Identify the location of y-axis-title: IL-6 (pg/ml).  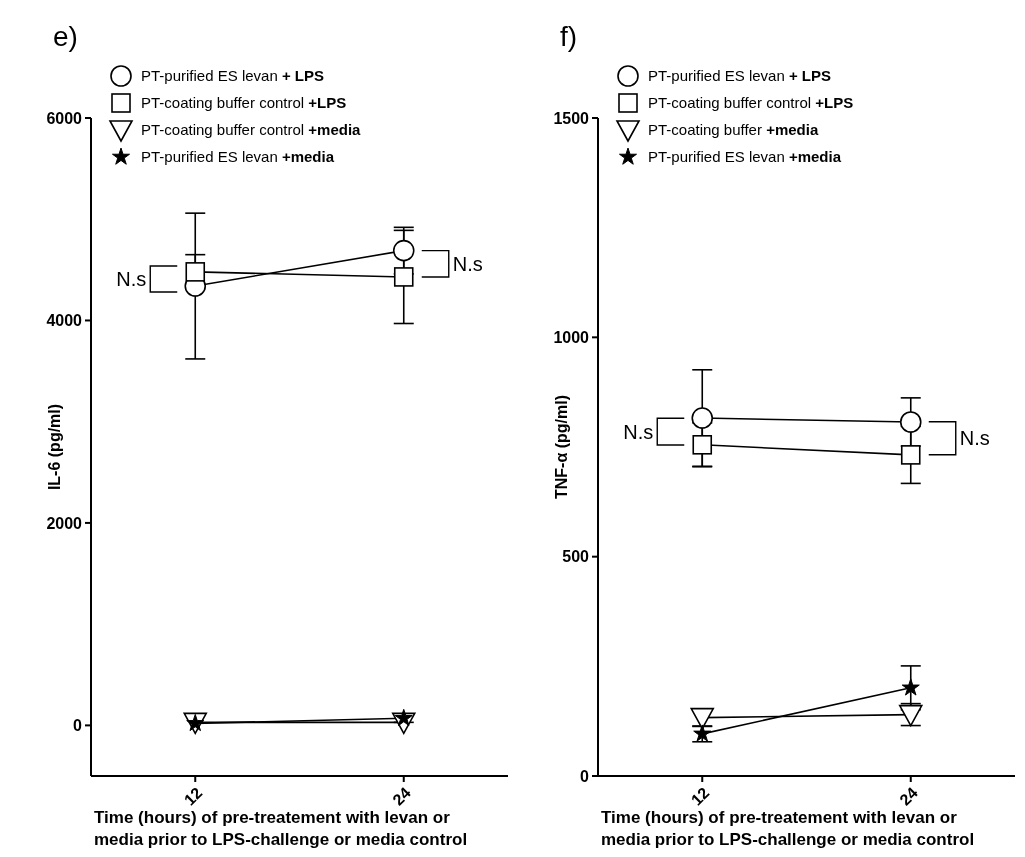
(54, 447).